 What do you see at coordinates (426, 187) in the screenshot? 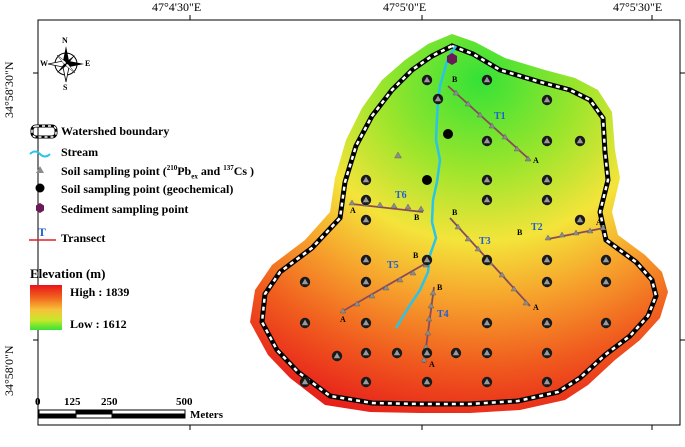
I see `stream` at bounding box center [426, 187].